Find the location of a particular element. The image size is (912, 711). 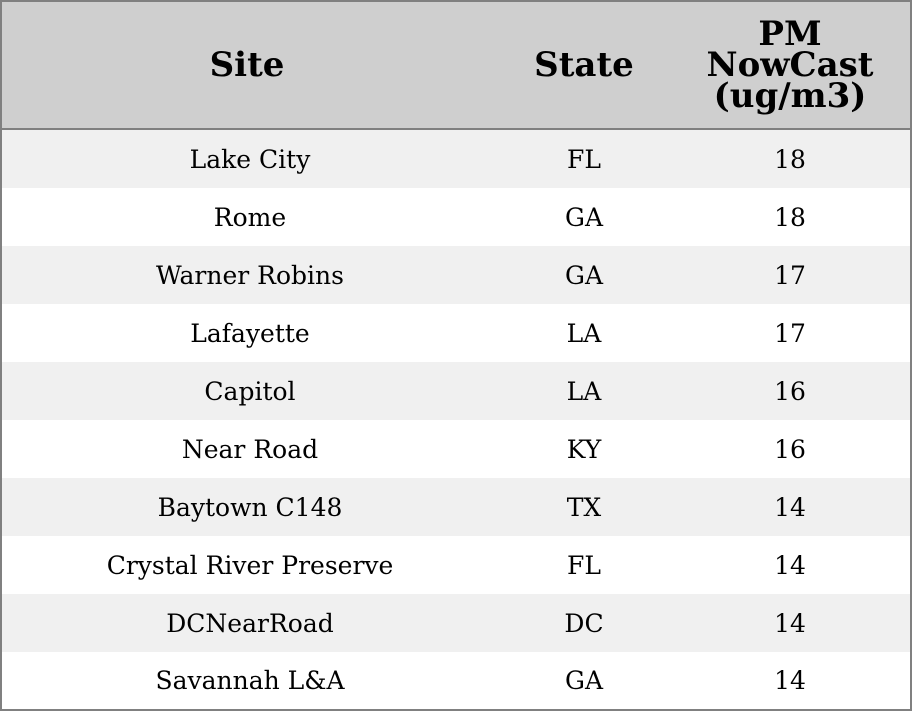

table-row: Lafayette LA 17 is located at coordinates (456, 333).